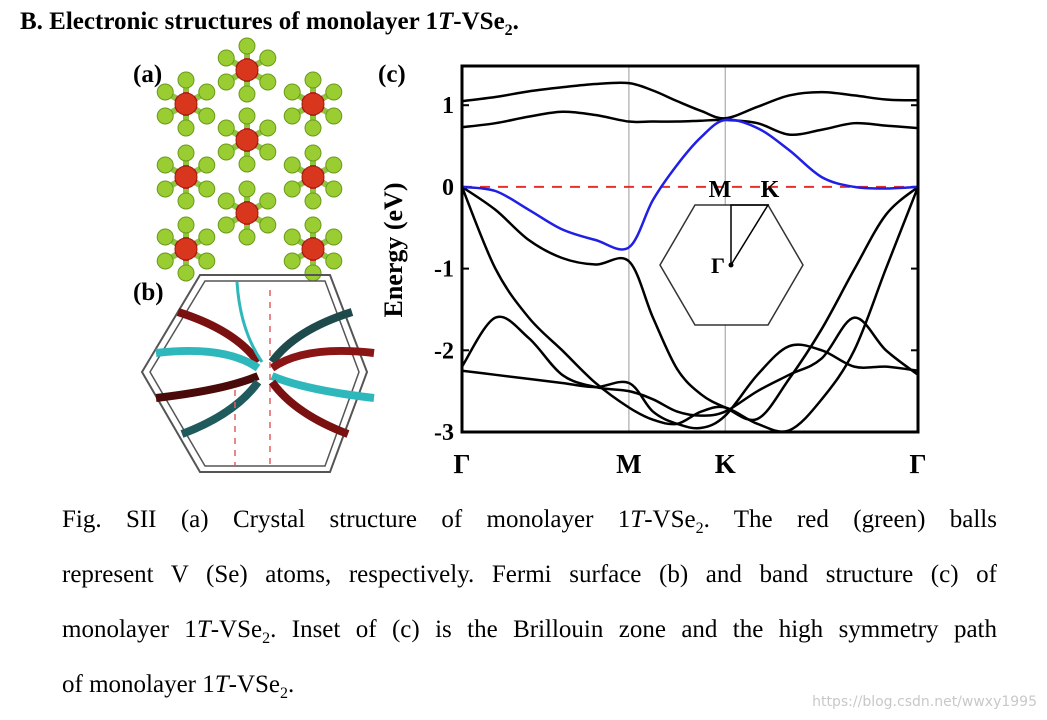  I want to click on y-tick-label: -2, so click(444, 351).